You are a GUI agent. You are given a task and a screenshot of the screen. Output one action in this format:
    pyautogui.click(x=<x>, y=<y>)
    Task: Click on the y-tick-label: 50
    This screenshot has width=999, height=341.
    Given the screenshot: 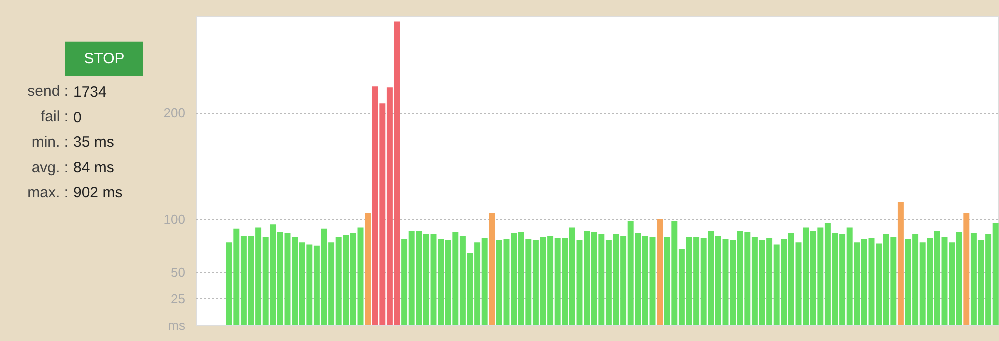 What is the action you would take?
    pyautogui.click(x=178, y=272)
    